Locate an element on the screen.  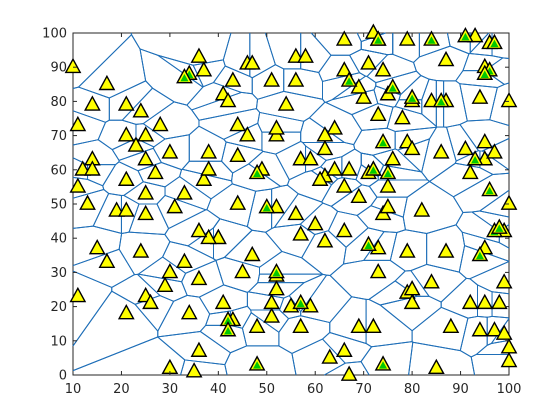
y-tick-label: 0 is located at coordinates (63, 376).